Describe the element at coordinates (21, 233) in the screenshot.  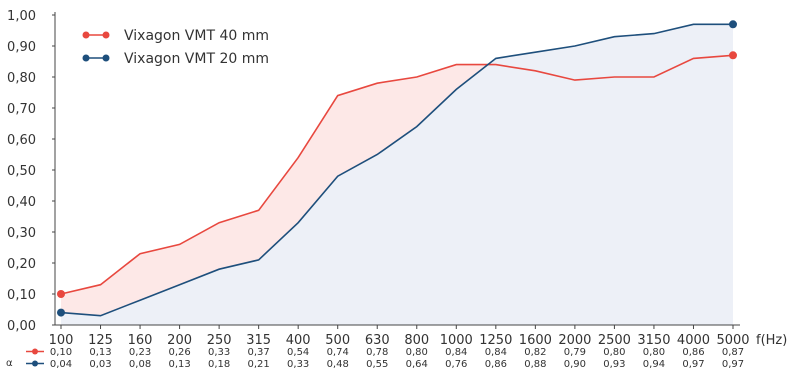
I see `y-tick-label: 0,30` at that location.